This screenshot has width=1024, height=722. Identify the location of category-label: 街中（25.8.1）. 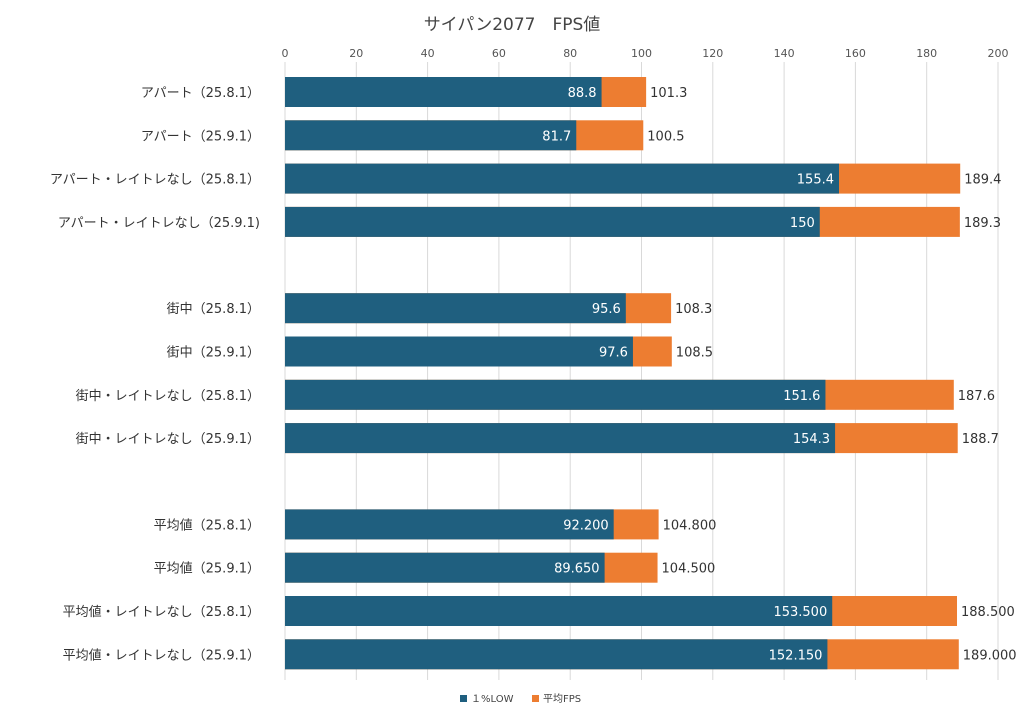
(213, 309).